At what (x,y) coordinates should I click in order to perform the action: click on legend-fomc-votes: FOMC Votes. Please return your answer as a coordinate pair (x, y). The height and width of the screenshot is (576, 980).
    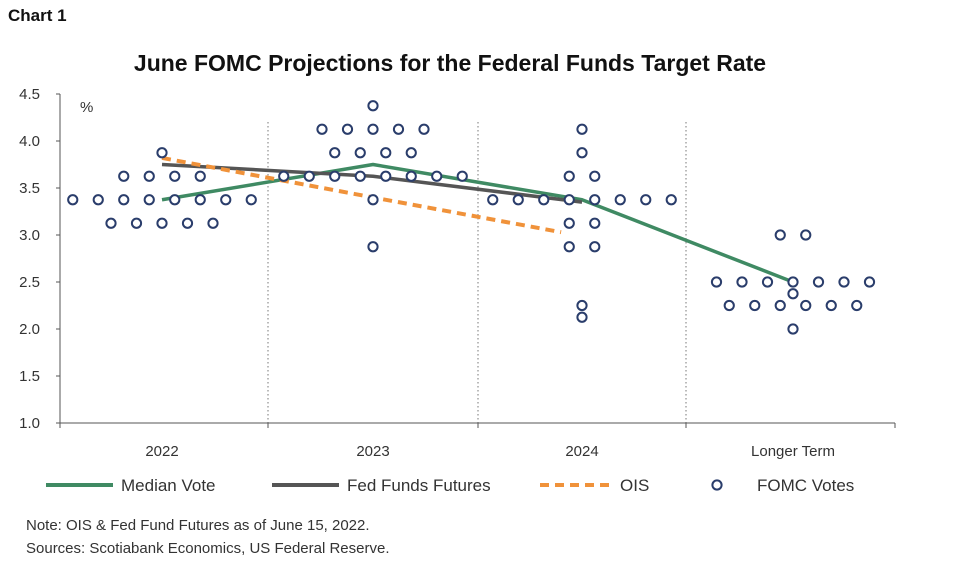
    Looking at the image, I should click on (782, 485).